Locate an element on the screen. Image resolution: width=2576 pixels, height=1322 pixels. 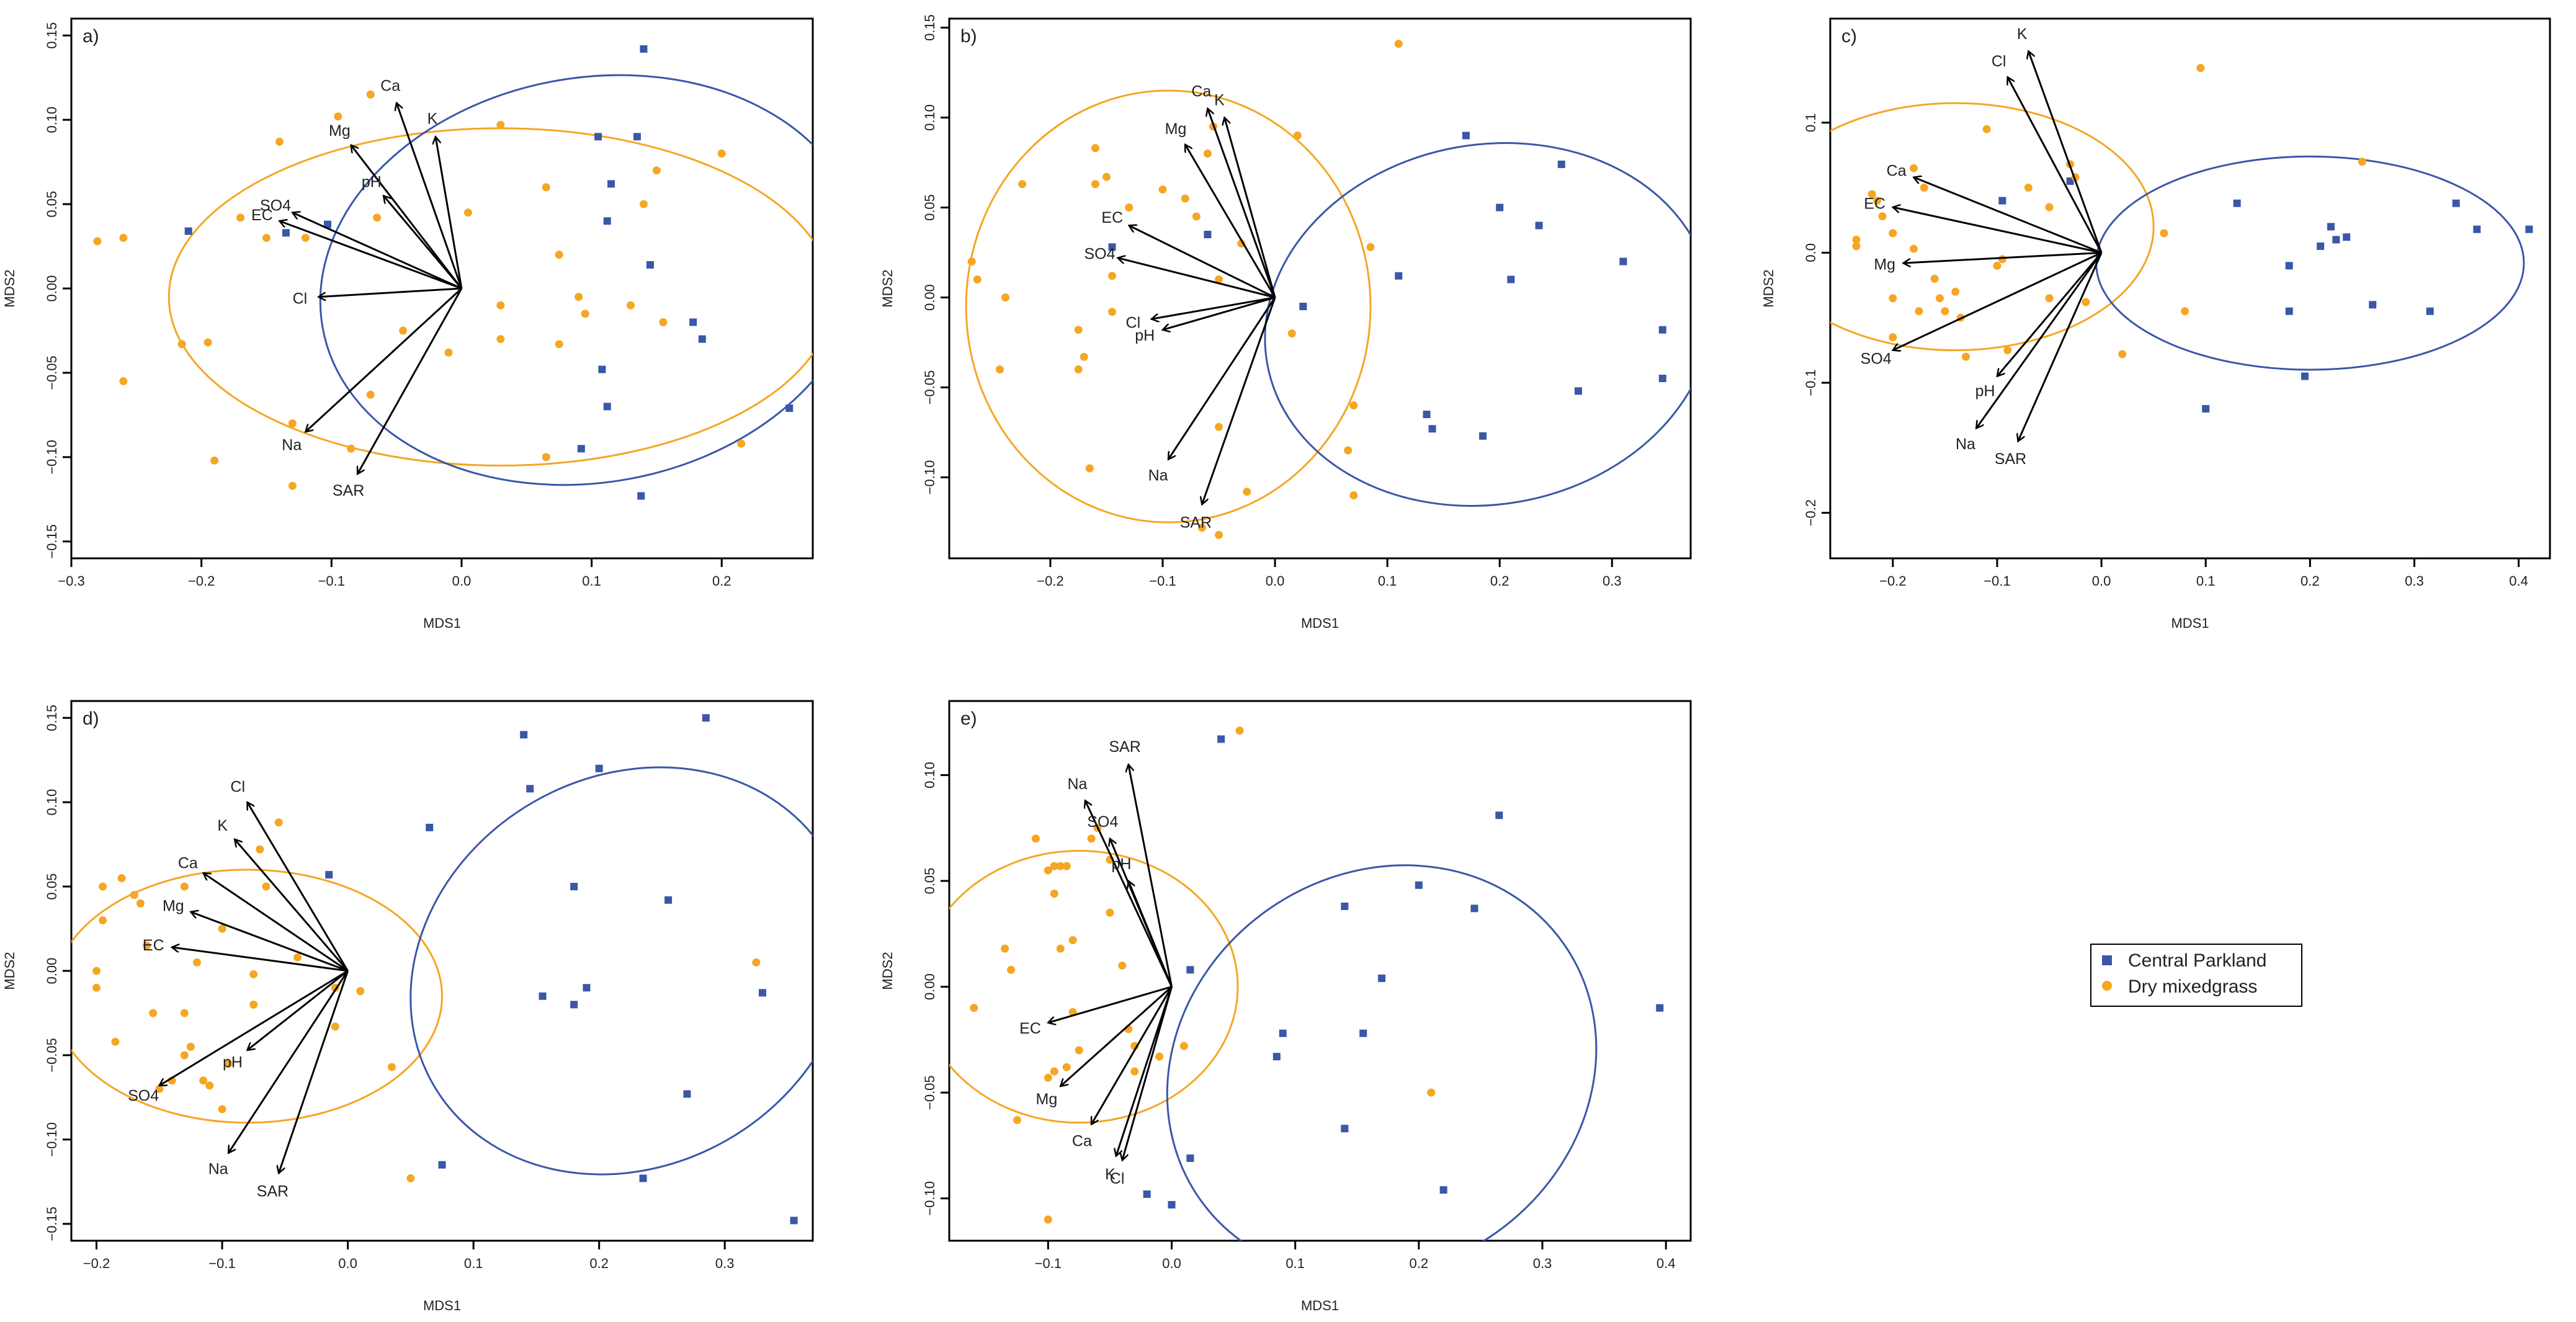
x-tick-label: −0.3 is located at coordinates (71, 581).